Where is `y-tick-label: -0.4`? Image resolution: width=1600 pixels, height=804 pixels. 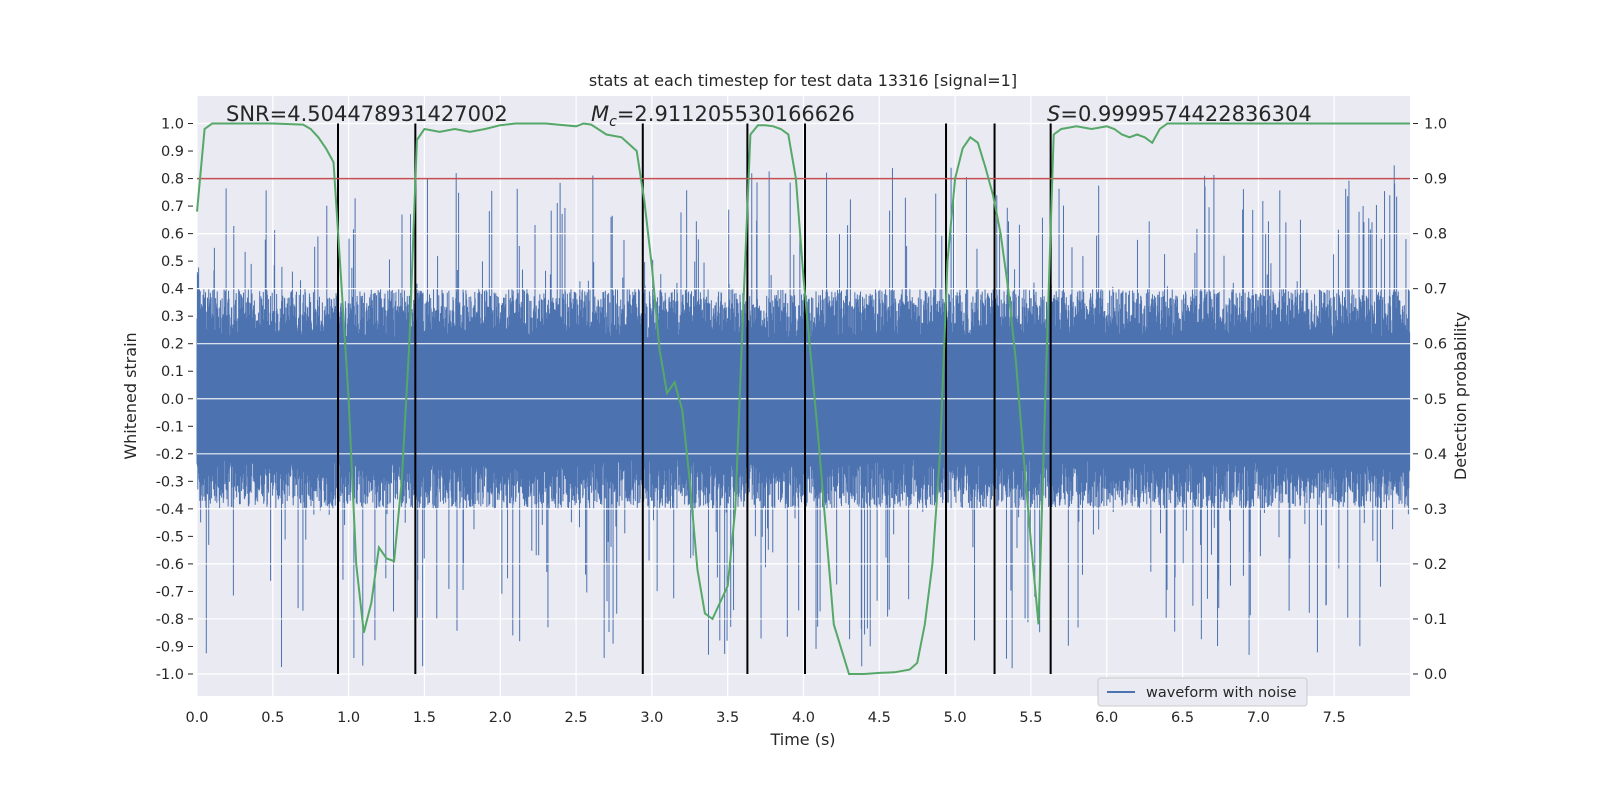
y-tick-label: -0.4 is located at coordinates (170, 510).